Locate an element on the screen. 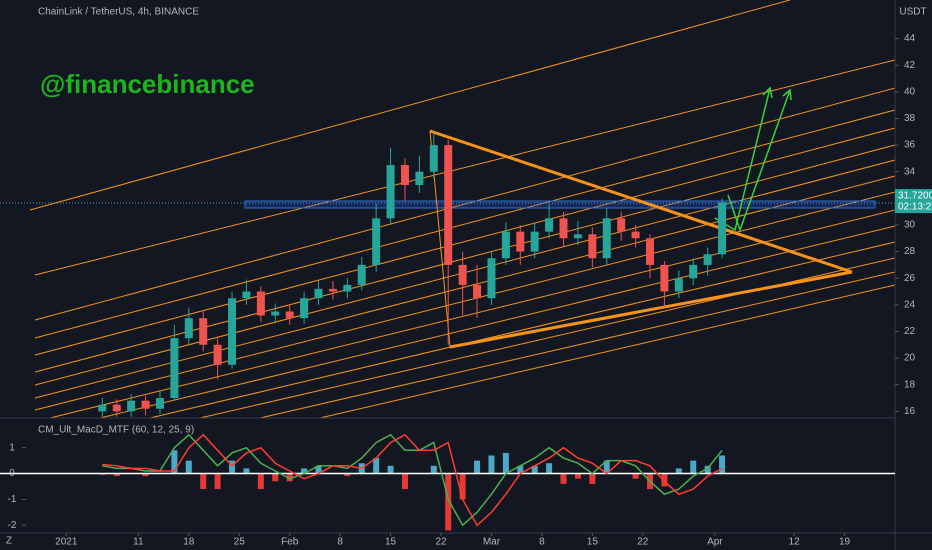 This screenshot has height=550, width=932. currency-label: USDT is located at coordinates (912, 12).